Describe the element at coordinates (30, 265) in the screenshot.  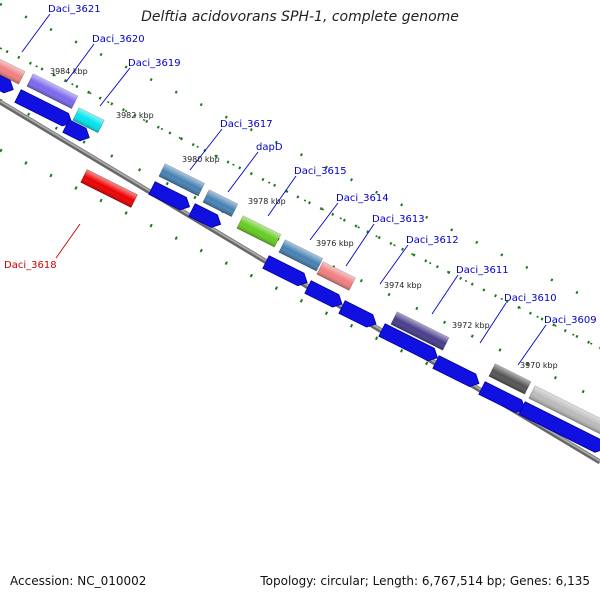
I see `feature-label-reverse: Daci_3618` at that location.